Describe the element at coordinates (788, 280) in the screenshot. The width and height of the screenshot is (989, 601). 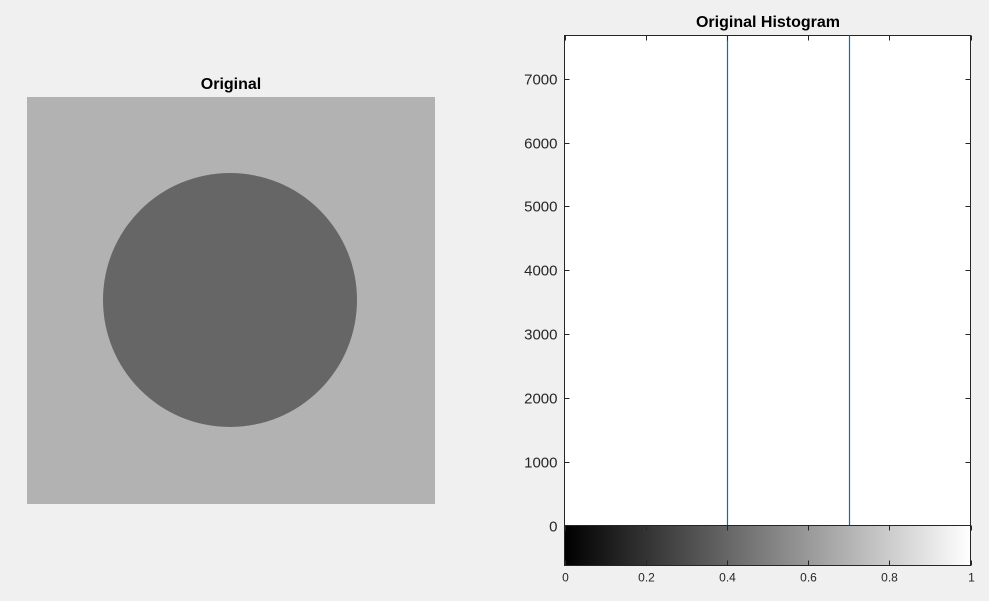
I see `histogram-bars` at that location.